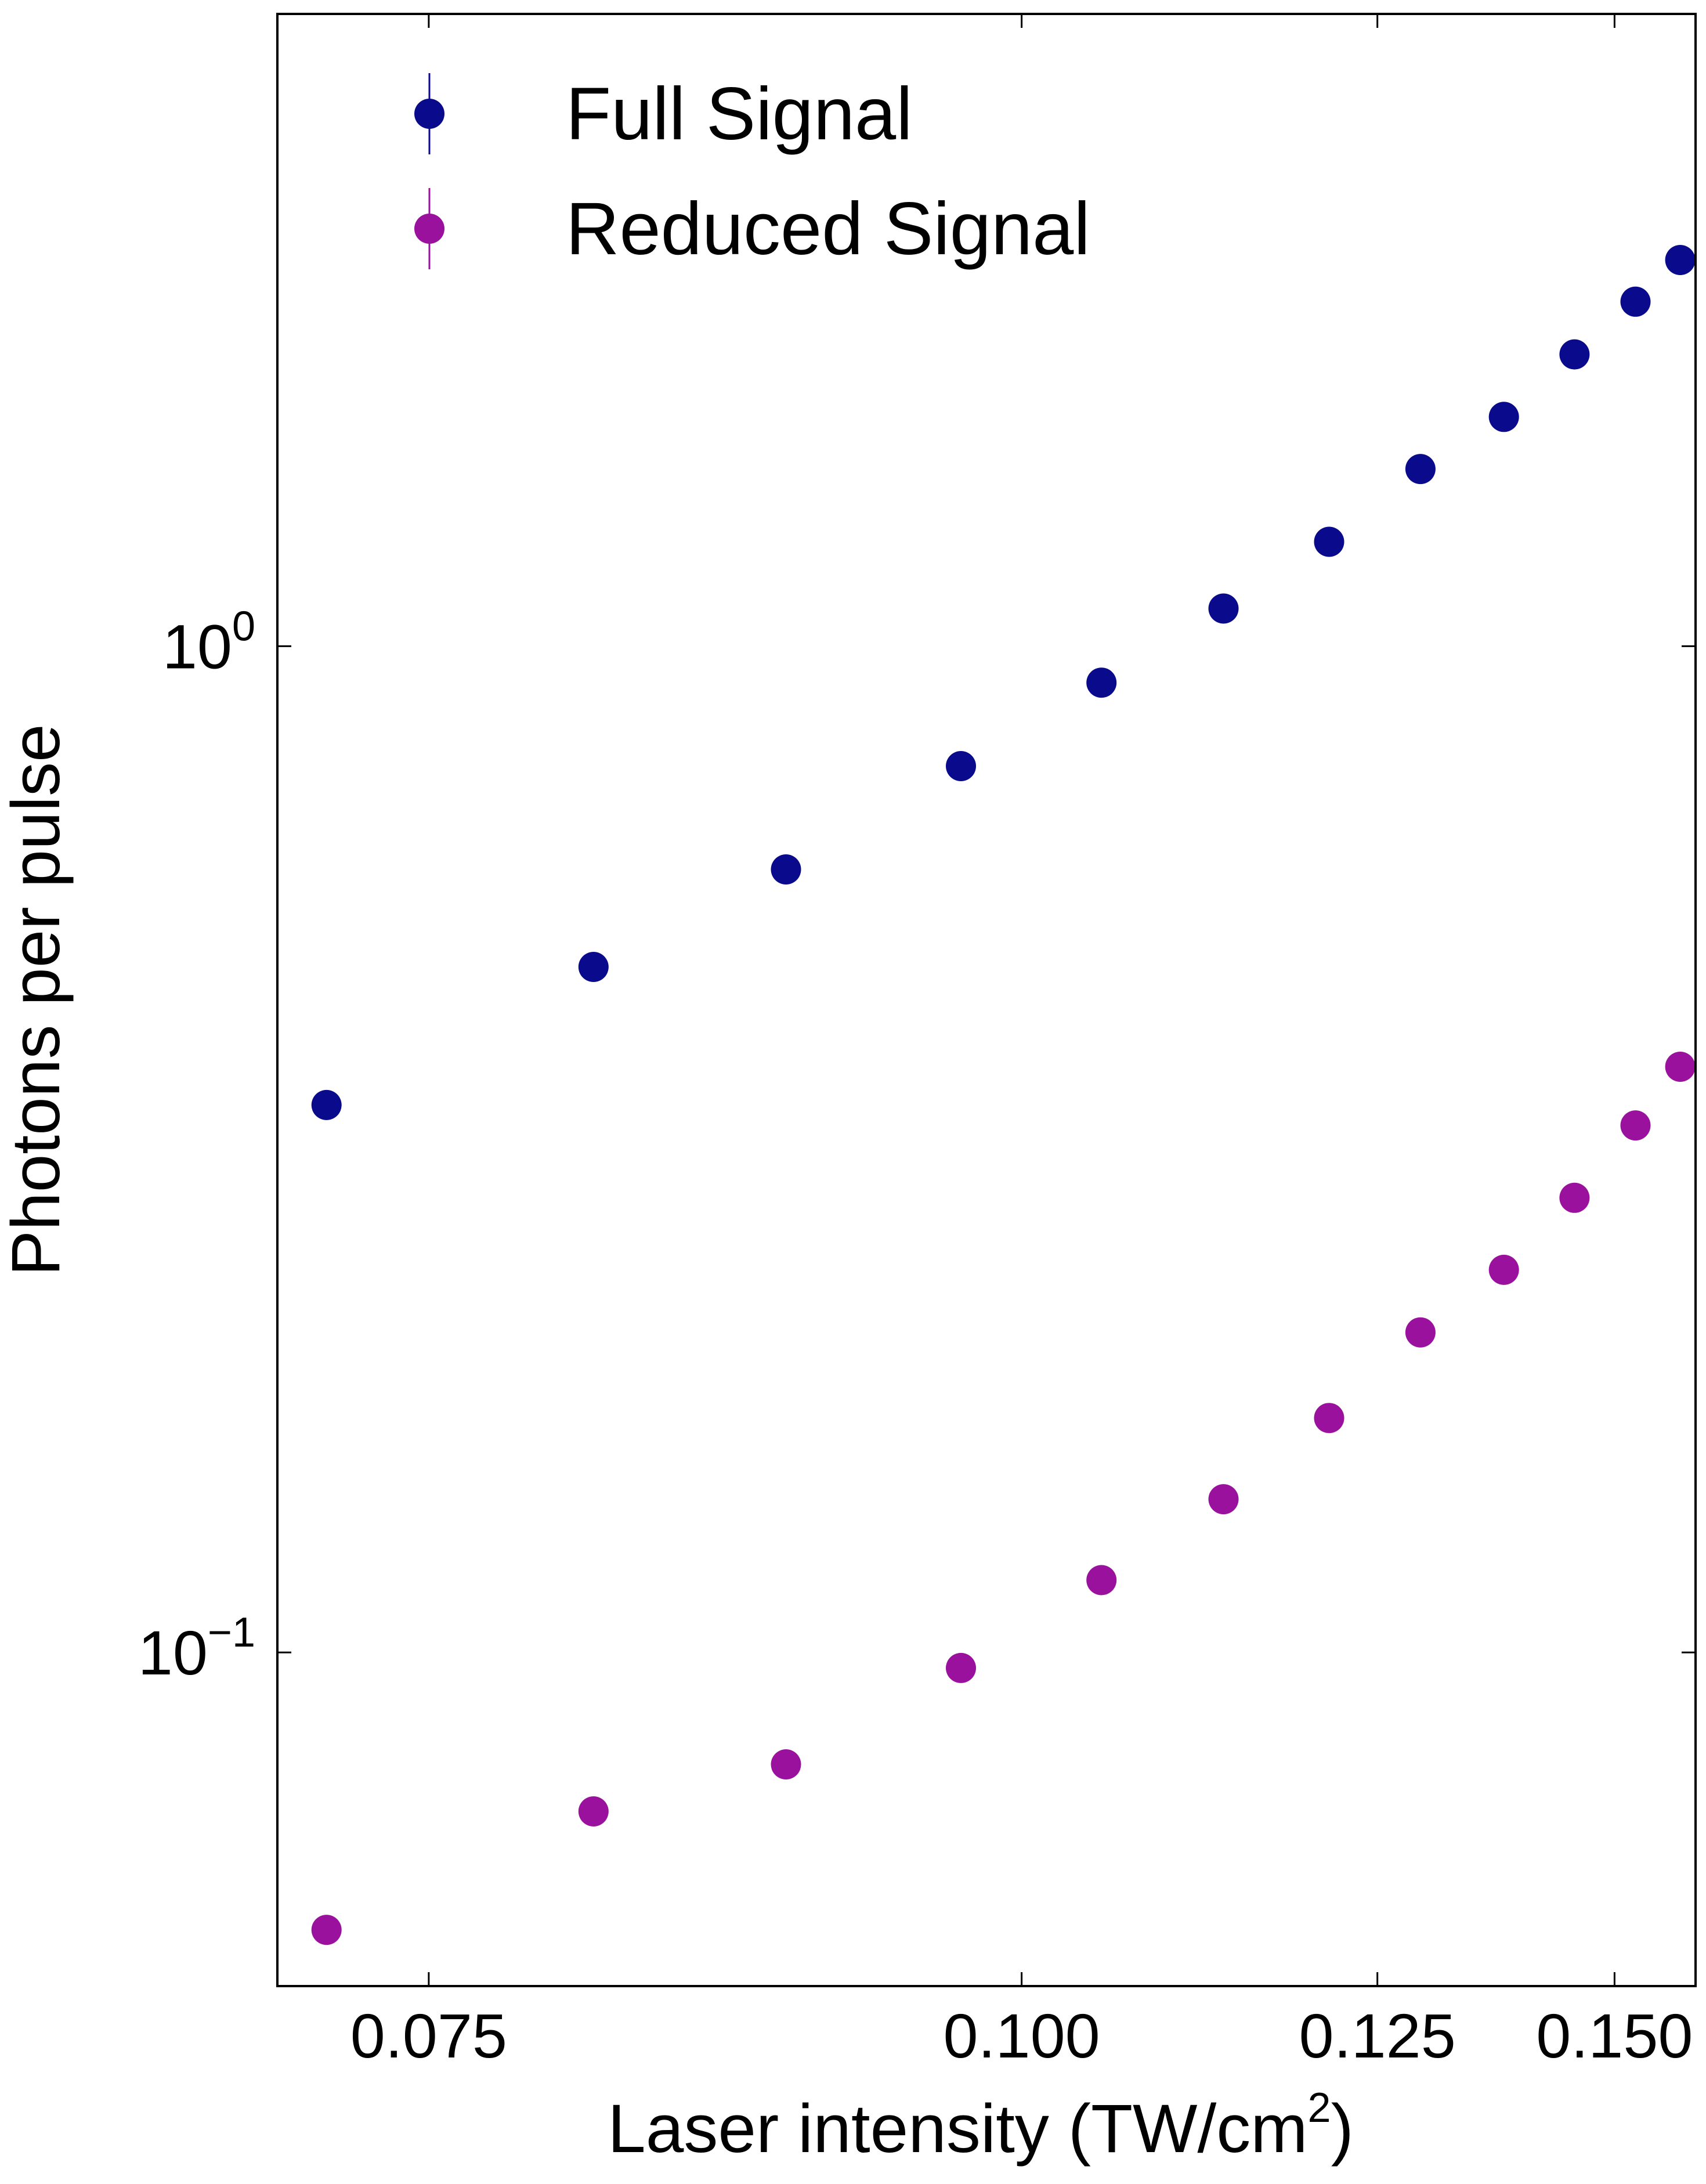  Describe the element at coordinates (739, 115) in the screenshot. I see `legend-label: Full Signal` at that location.